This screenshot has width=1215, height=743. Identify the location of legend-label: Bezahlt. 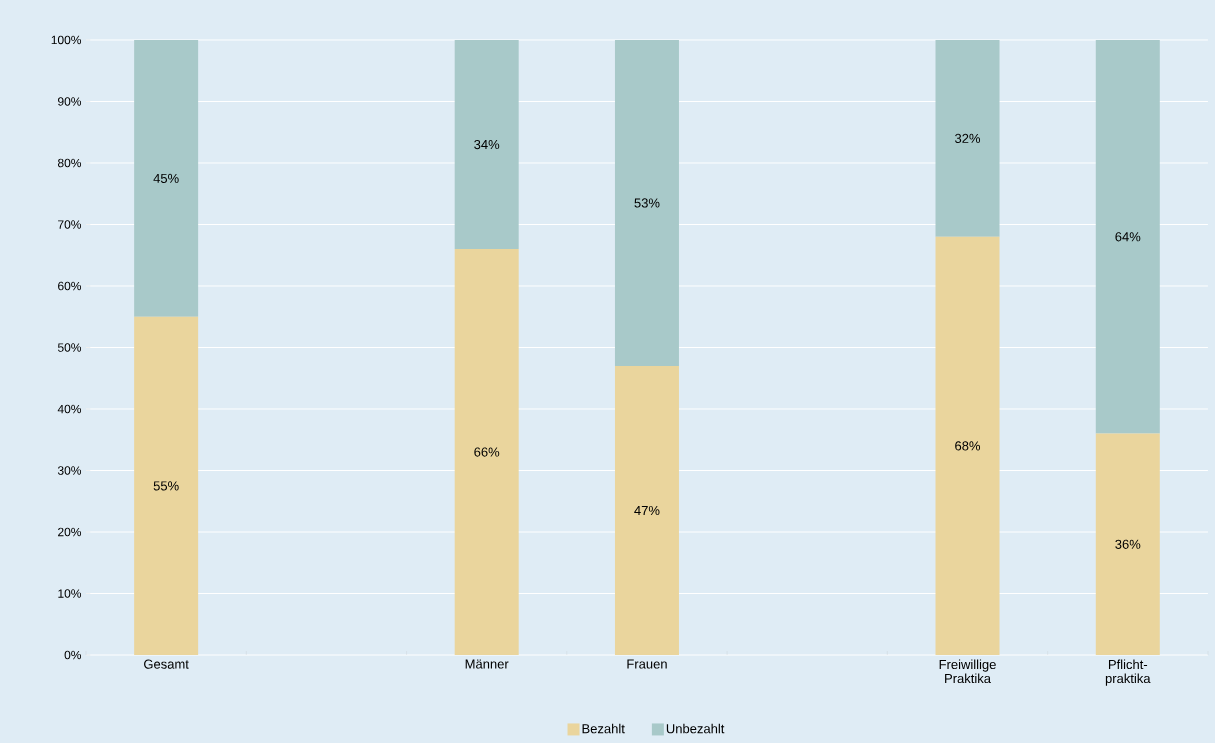
(603, 728).